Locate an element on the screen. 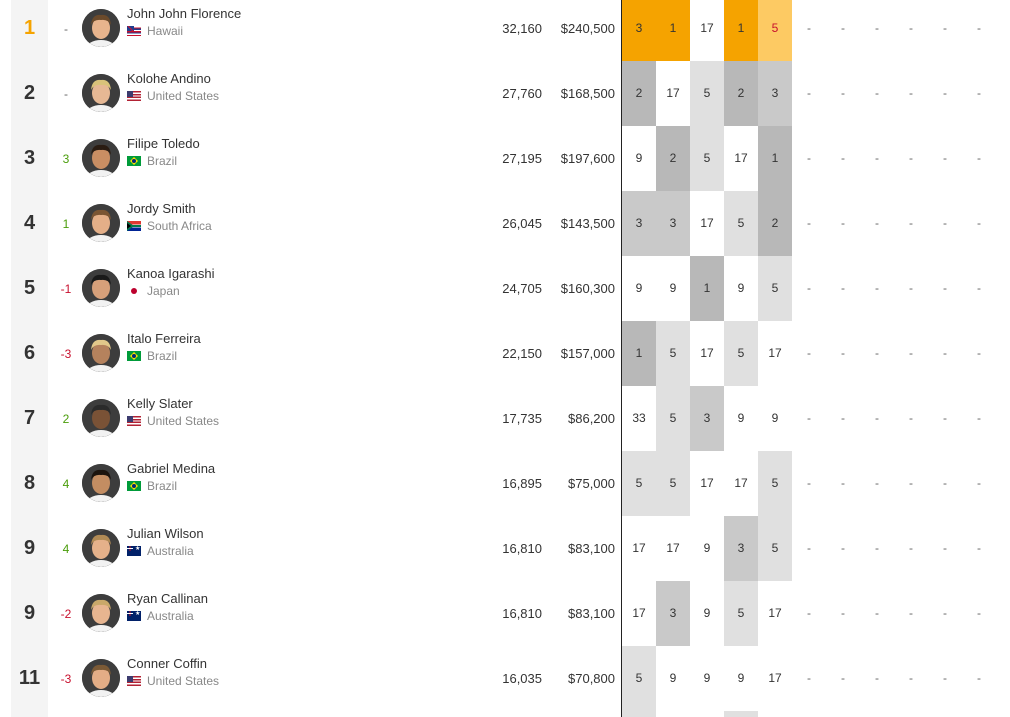 This screenshot has height=717, width=1010. event-result-cell: 2 is located at coordinates (639, 93).